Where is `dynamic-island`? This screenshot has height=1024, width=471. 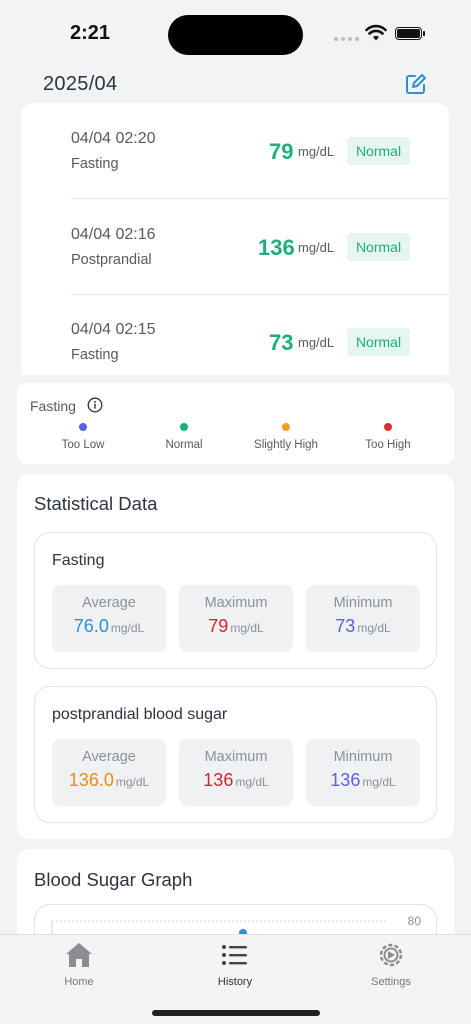
dynamic-island is located at coordinates (235, 35).